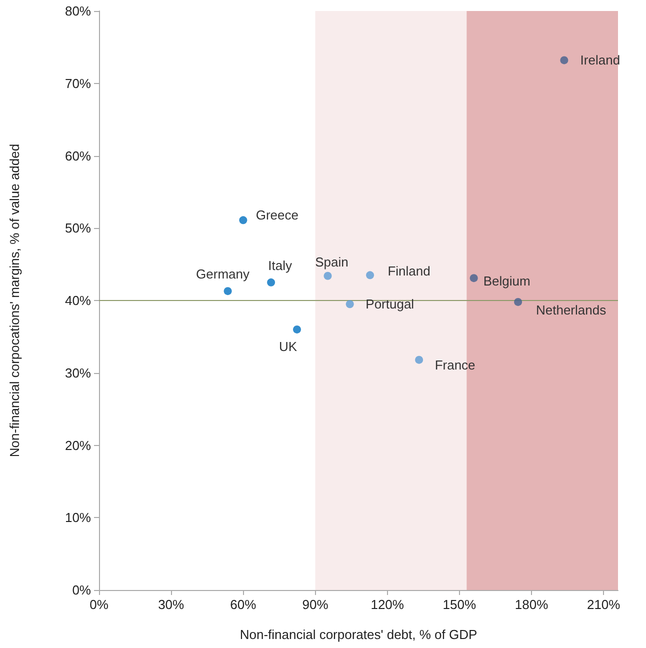 The height and width of the screenshot is (648, 646). I want to click on annotation: Finland, so click(409, 271).